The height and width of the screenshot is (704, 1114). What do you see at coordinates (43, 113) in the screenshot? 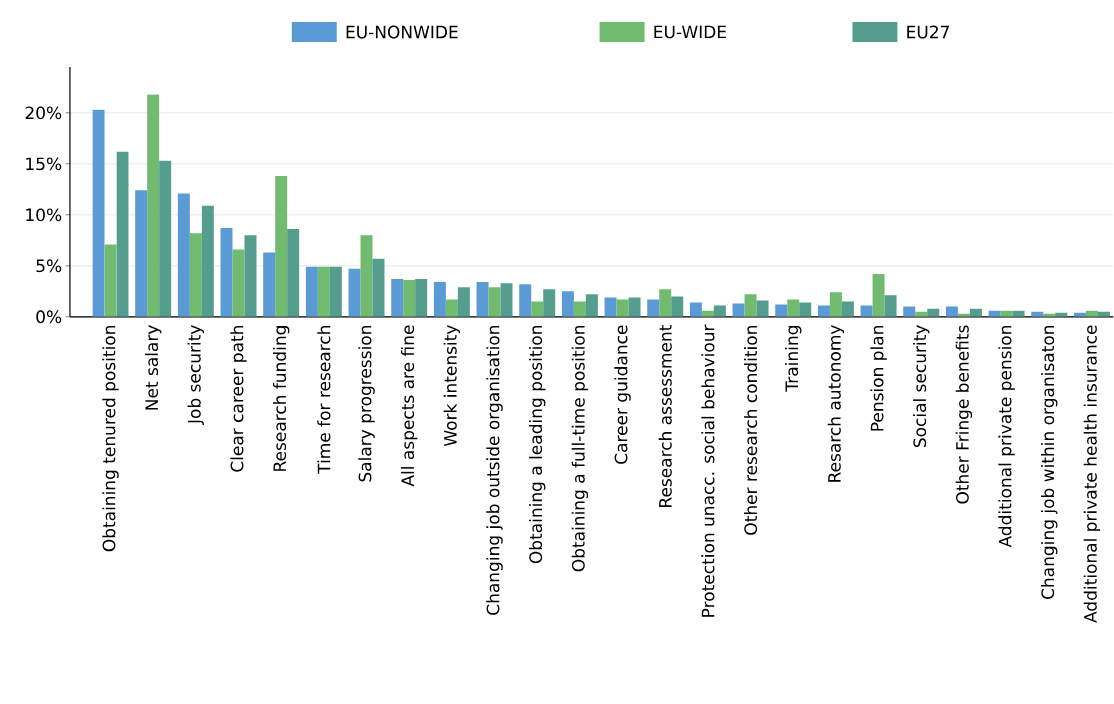
I see `y-tick-label: 20%` at bounding box center [43, 113].